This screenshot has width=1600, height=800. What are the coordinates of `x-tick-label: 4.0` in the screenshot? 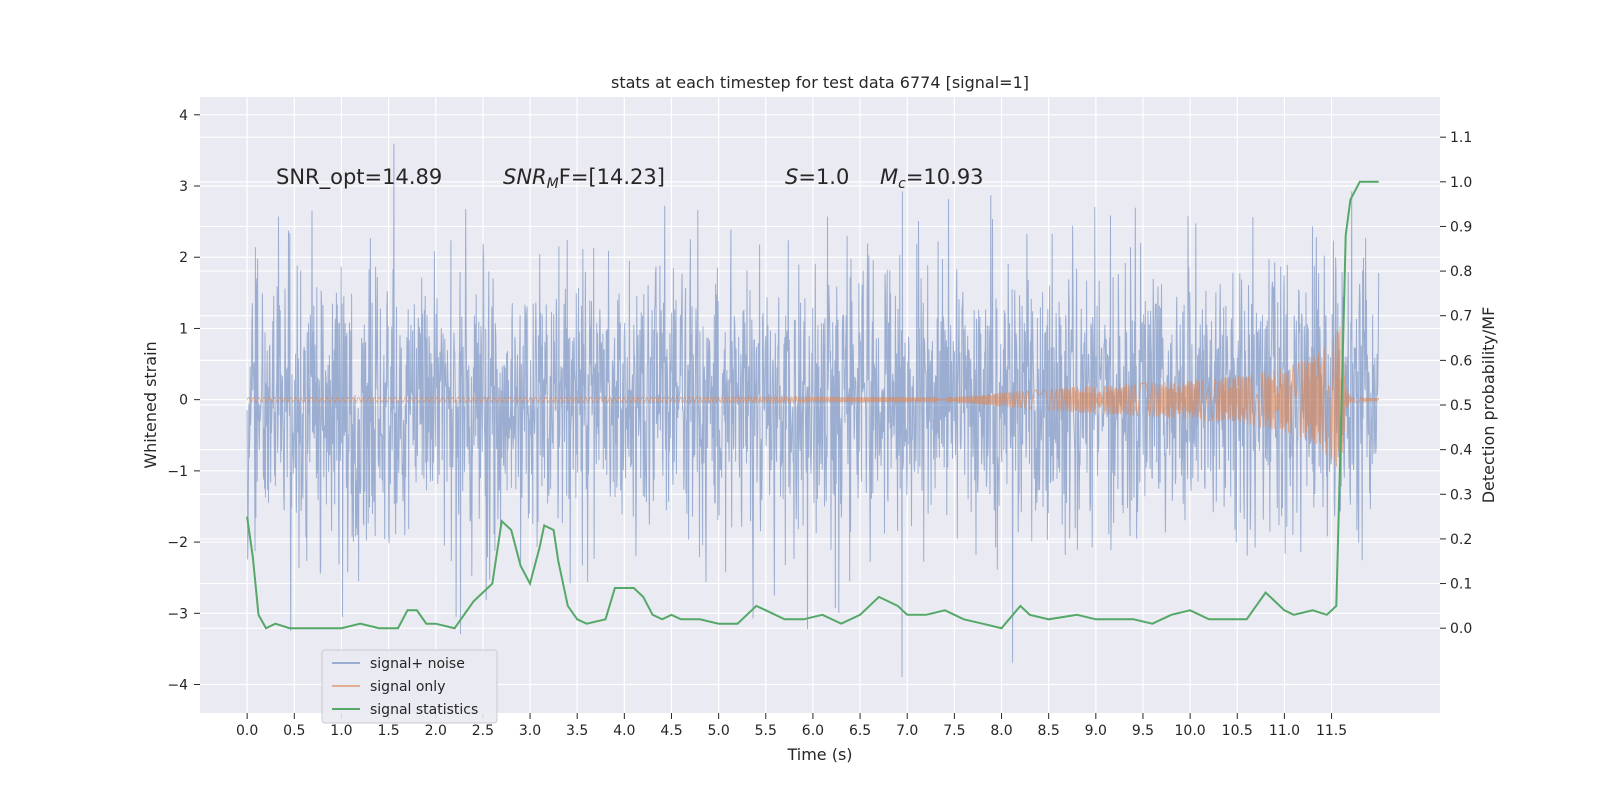 It's located at (624, 731).